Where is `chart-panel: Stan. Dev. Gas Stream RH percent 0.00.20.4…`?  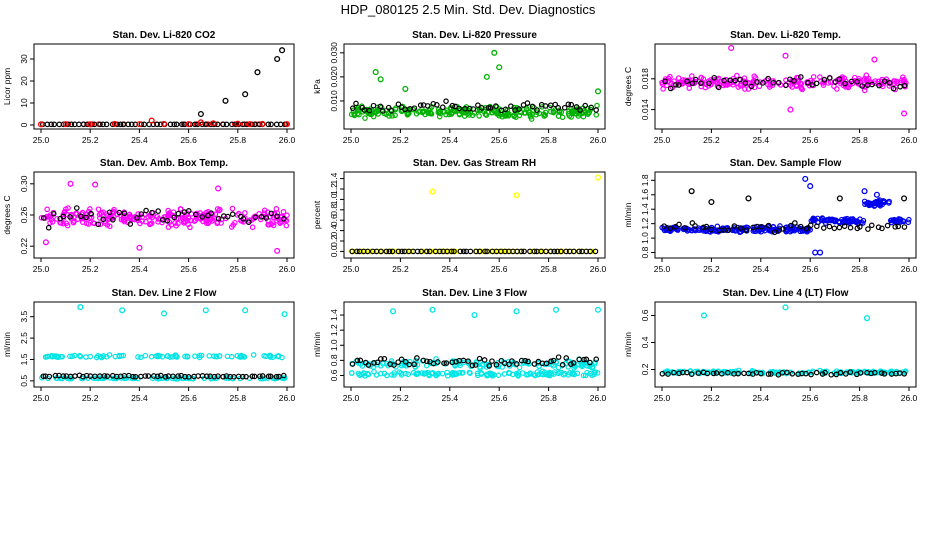 chart-panel: Stan. Dev. Gas Stream RH percent 0.00.20.4… is located at coordinates (459, 216).